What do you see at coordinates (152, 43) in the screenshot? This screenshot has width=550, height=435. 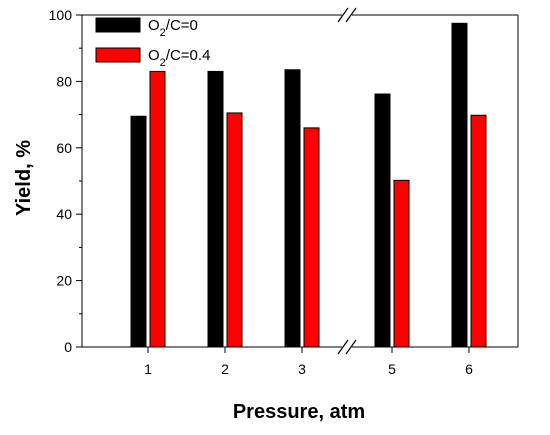 I see `legend: O2/C=0 O2/C=0.4` at bounding box center [152, 43].